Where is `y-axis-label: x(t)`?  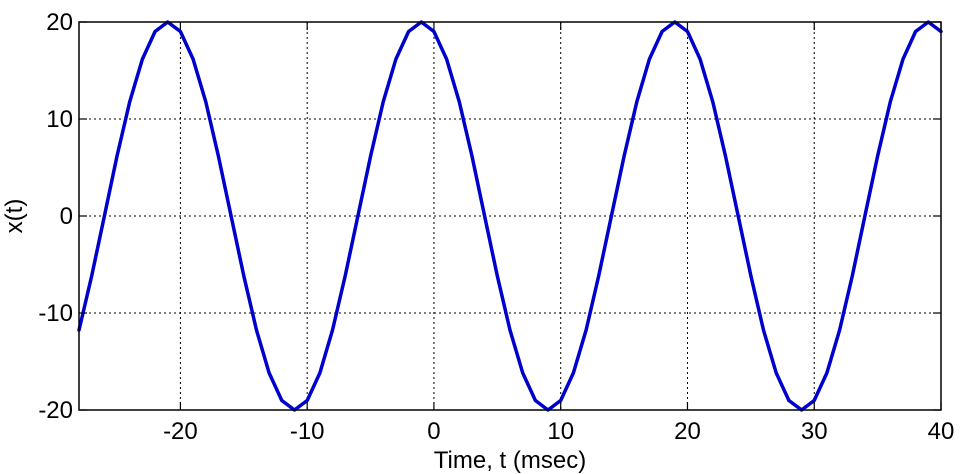 y-axis-label: x(t) is located at coordinates (14, 216).